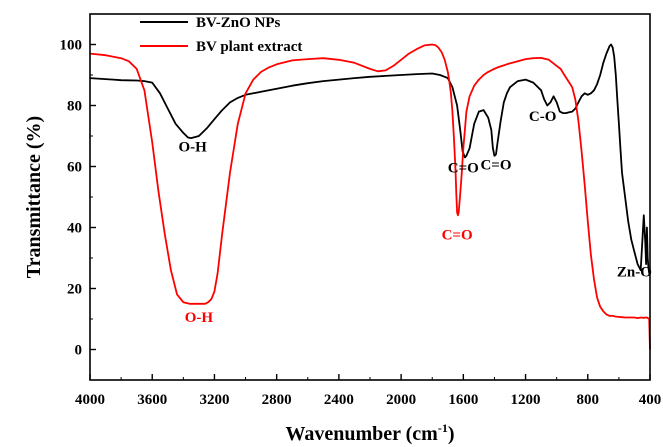  What do you see at coordinates (34, 197) in the screenshot?
I see `y-axis-title: Transmittance (%)` at bounding box center [34, 197].